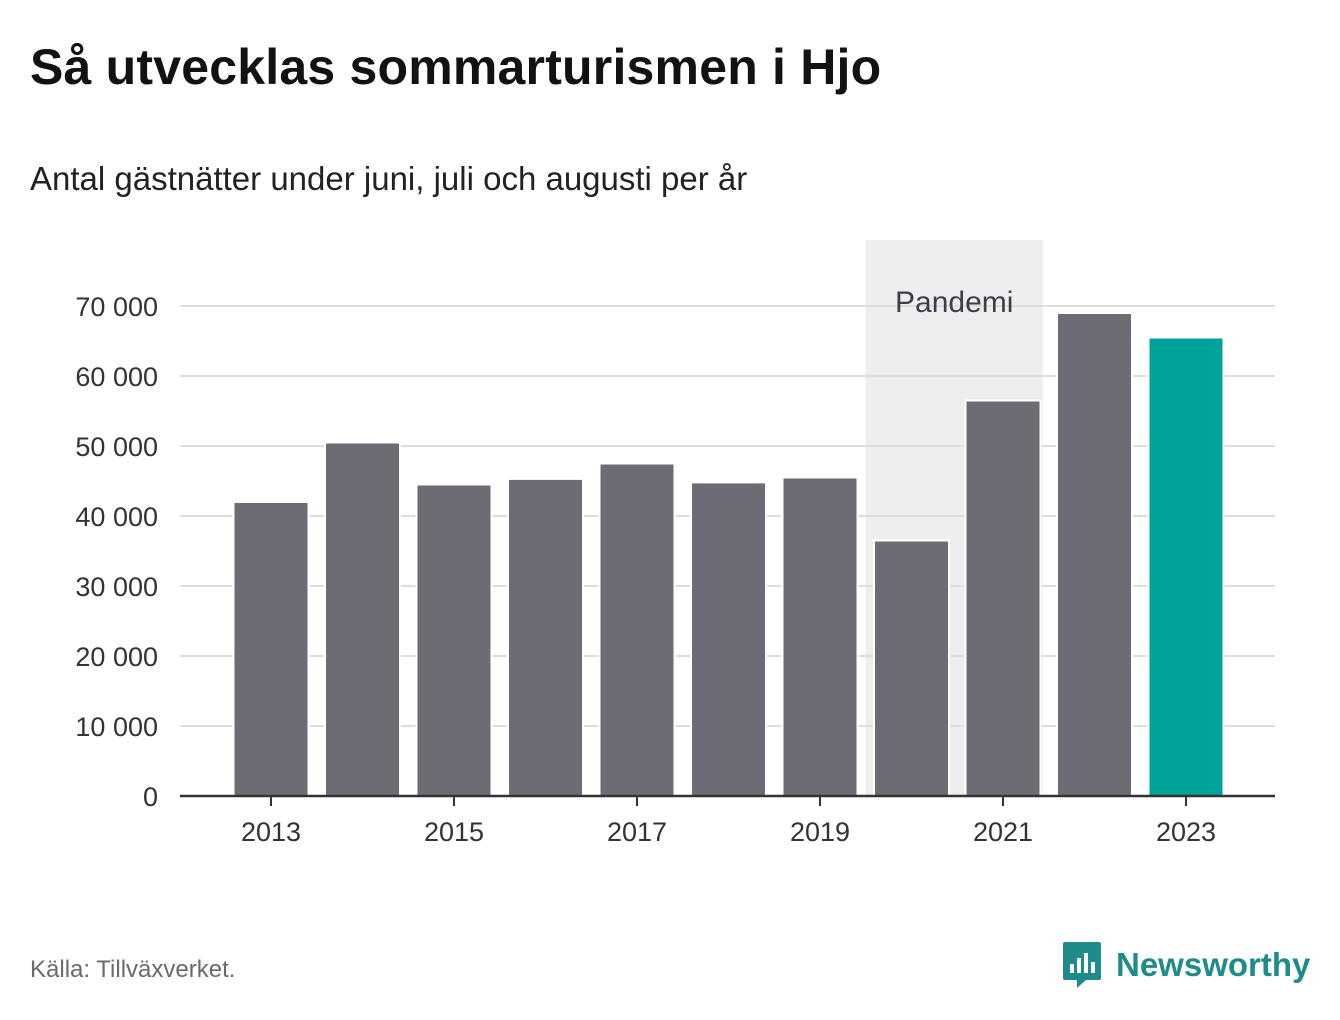  Describe the element at coordinates (133, 969) in the screenshot. I see `source-note: Källa: Tillväxverket.` at that location.